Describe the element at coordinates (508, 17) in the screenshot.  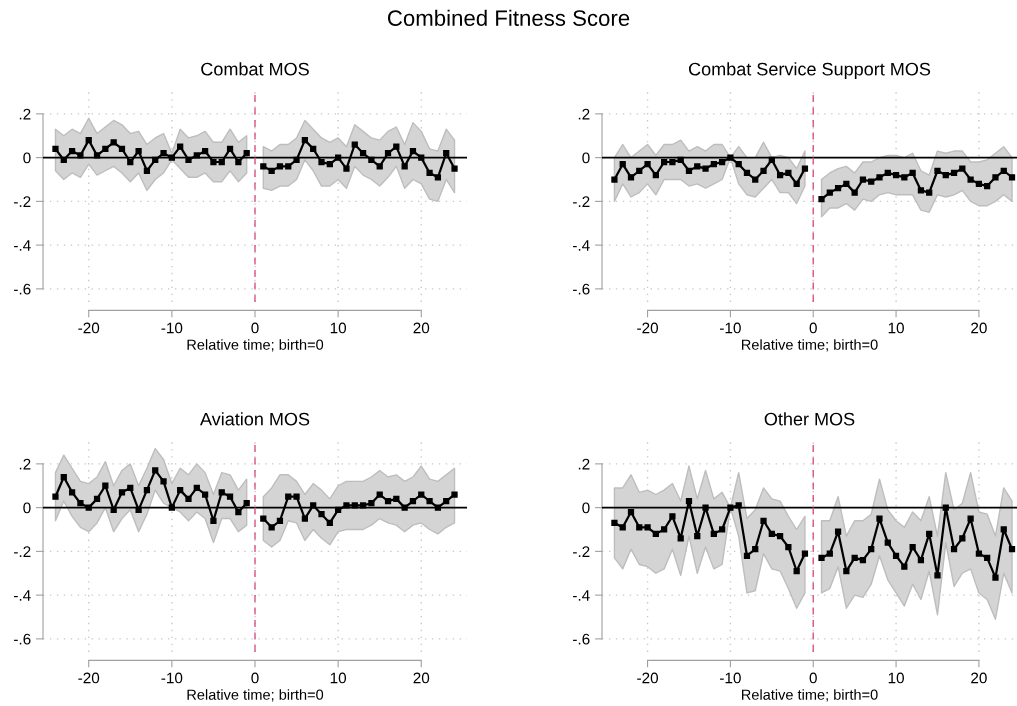
I see `text: Combined Fitness Score` at that location.